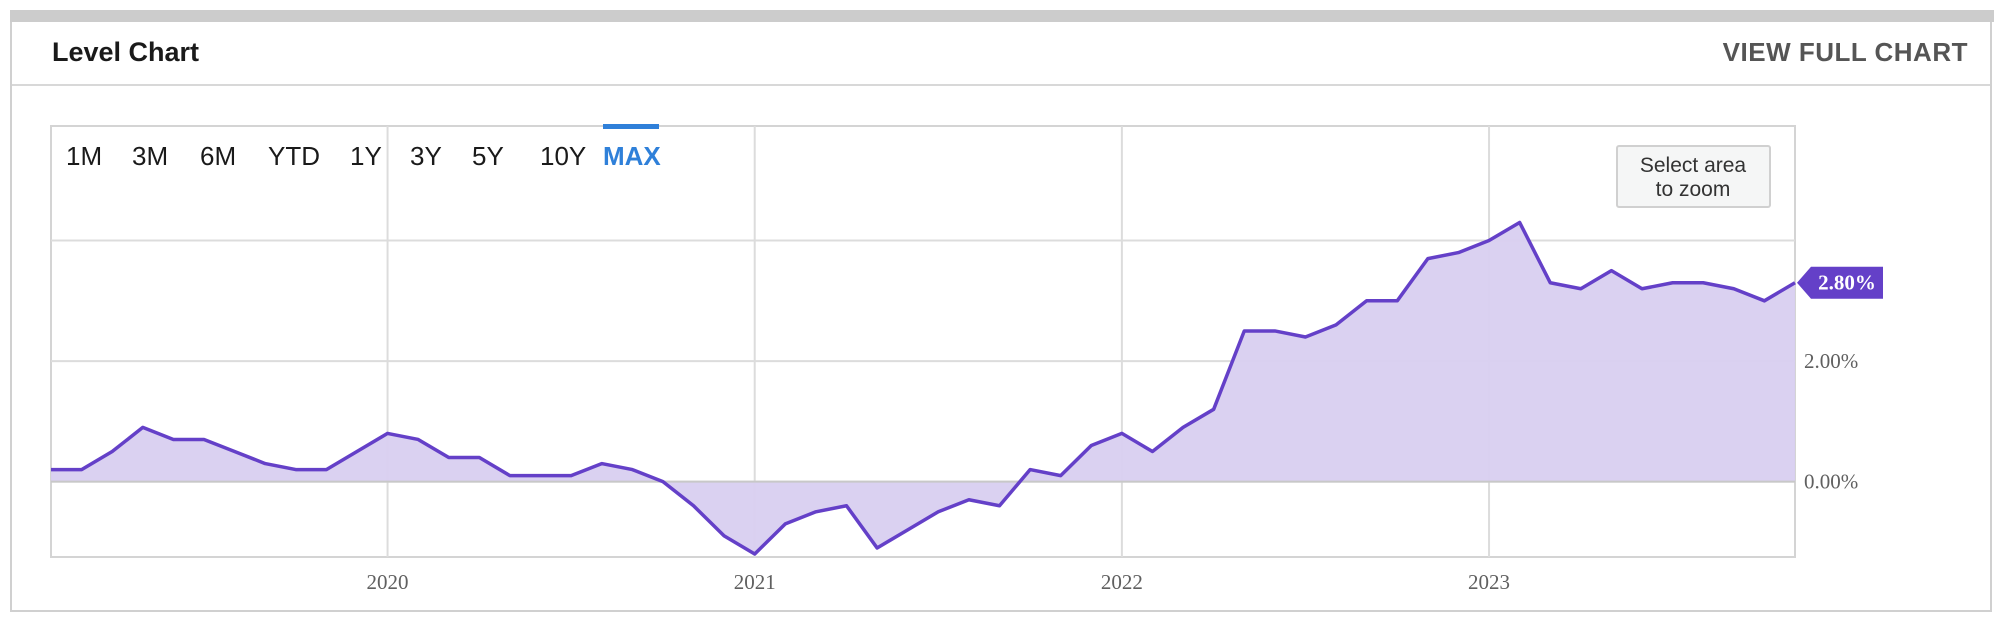 The height and width of the screenshot is (622, 2002). What do you see at coordinates (126, 52) in the screenshot?
I see `chart-title: Level Chart` at bounding box center [126, 52].